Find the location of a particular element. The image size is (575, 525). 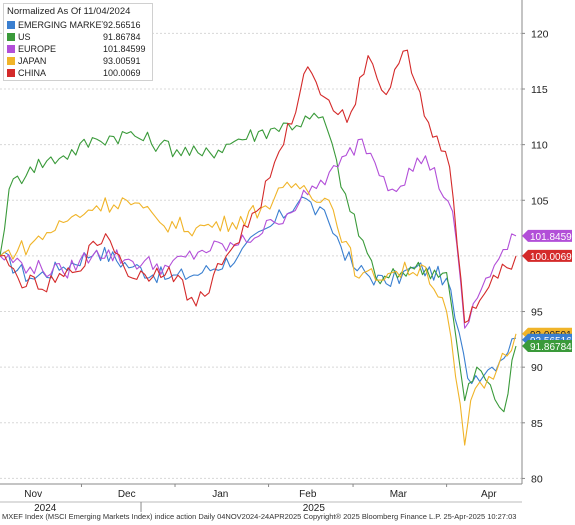

value-tag-label: 101.84599 is located at coordinates (552, 237).